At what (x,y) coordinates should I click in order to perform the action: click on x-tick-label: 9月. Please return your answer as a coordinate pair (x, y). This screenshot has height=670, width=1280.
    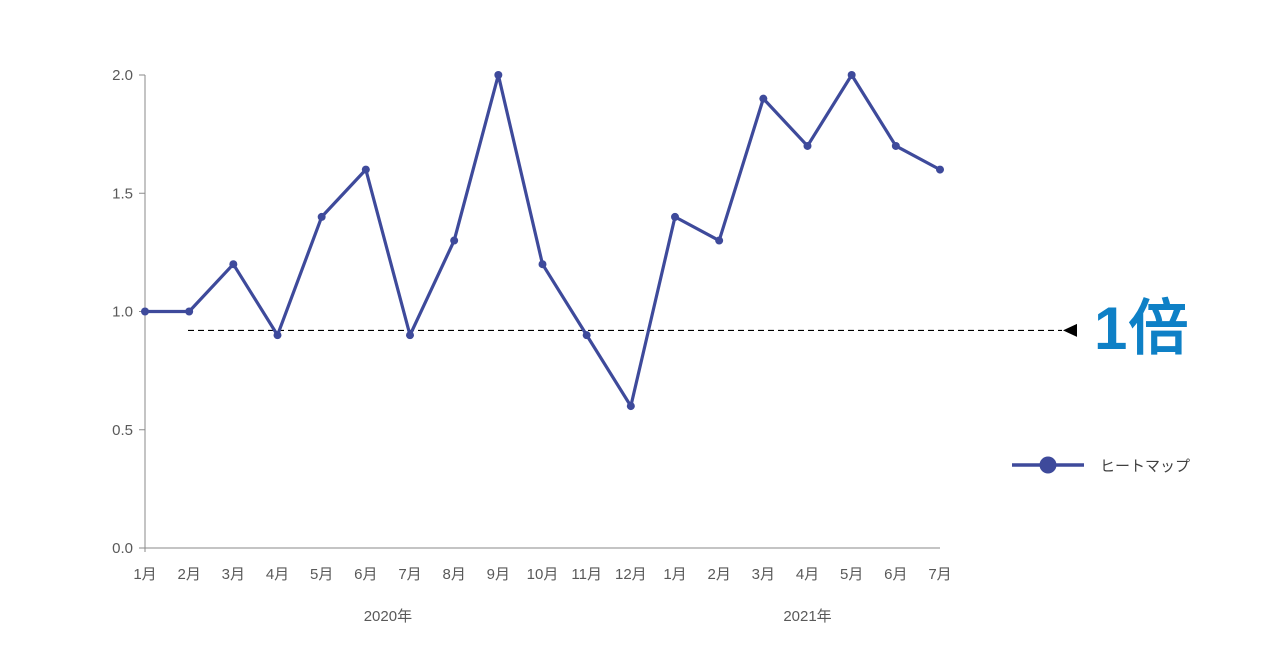
    Looking at the image, I should click on (498, 574).